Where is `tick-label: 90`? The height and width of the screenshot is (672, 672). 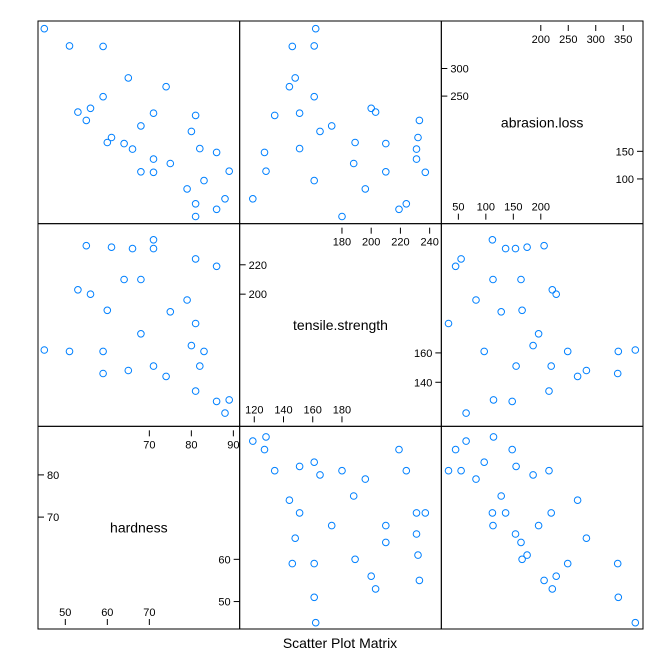
tick-label: 90 is located at coordinates (233, 445).